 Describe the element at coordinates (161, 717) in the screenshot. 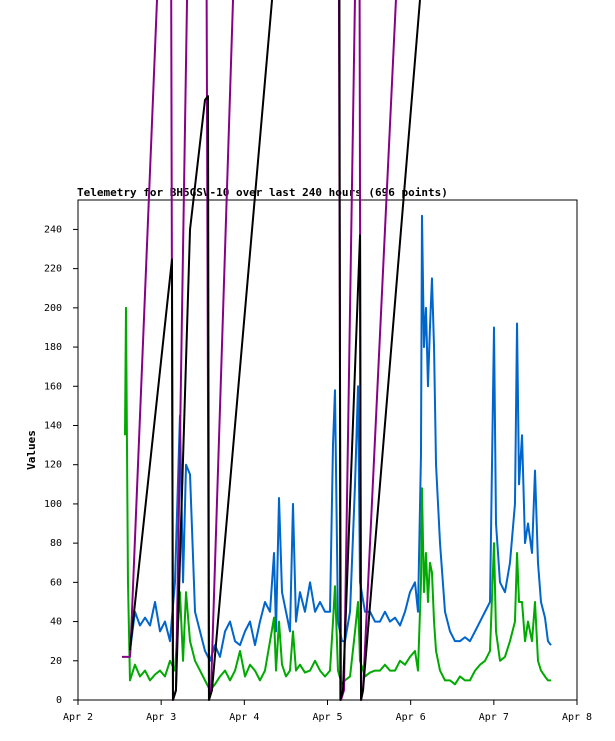

I see `x-tick-label: Apr 3` at that location.